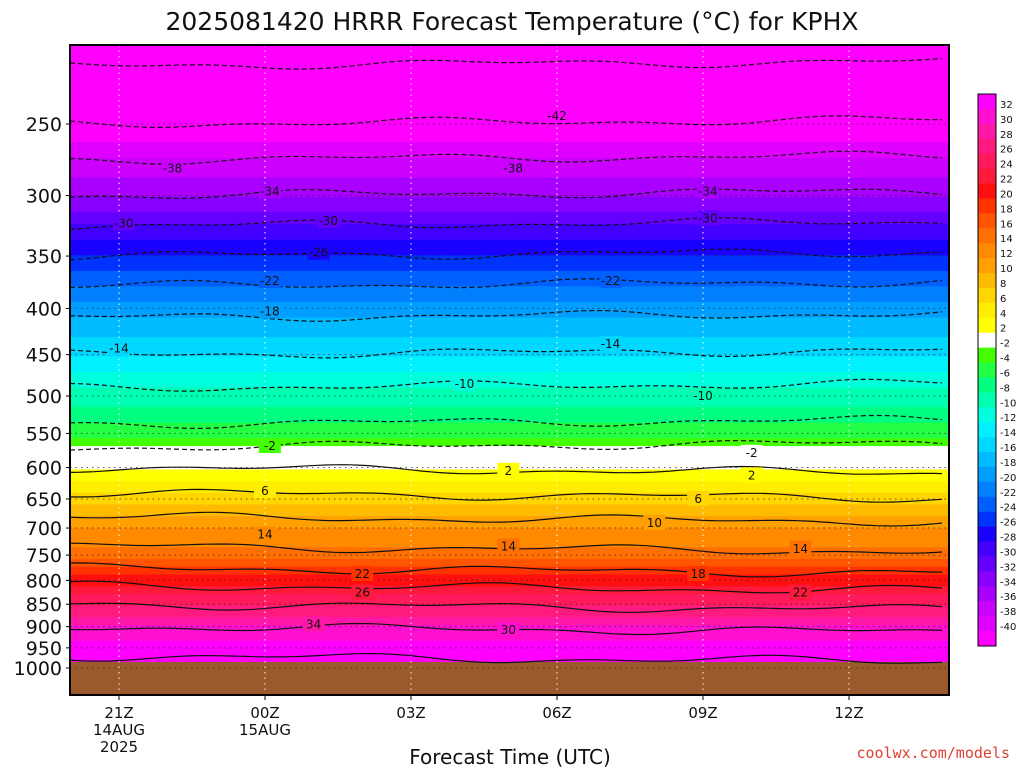  Describe the element at coordinates (1006, 224) in the screenshot. I see `colorbar-tick-label: 16` at that location.